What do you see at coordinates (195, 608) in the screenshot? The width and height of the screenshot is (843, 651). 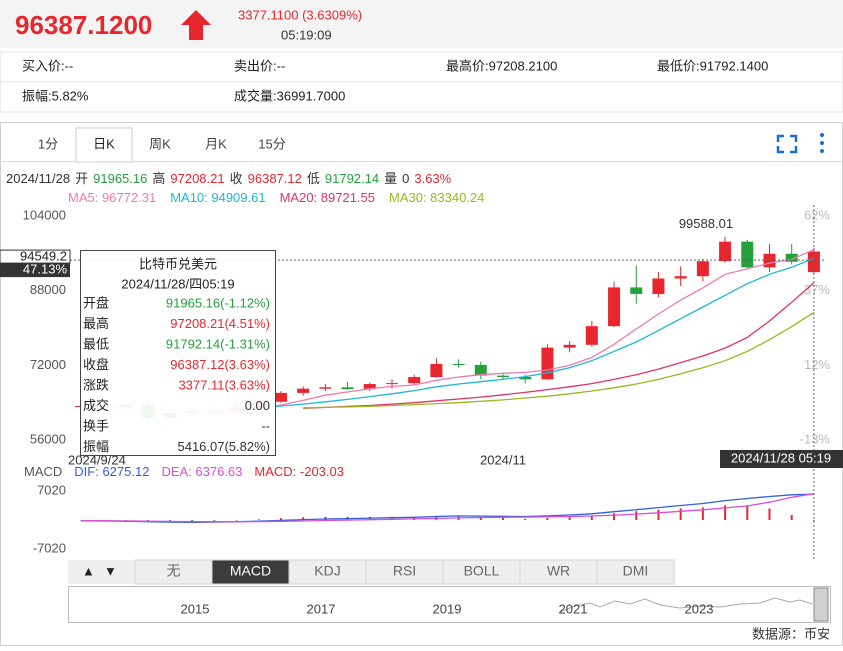 I see `navigator-year: 2015` at bounding box center [195, 608].